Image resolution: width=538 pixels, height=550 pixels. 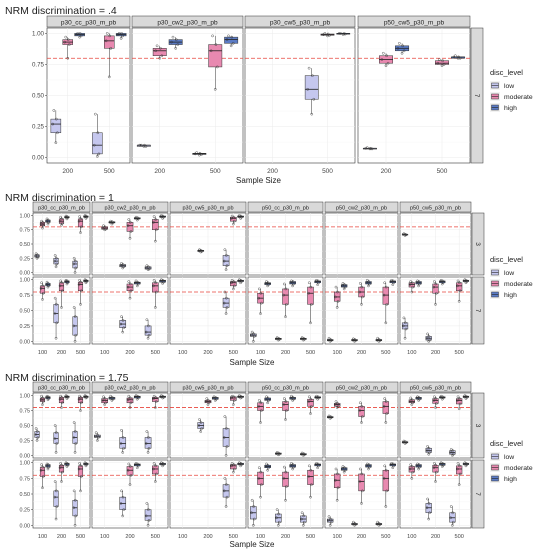 What do you see at coordinates (411, 537) in the screenshot?
I see `x-tick-label: 100` at bounding box center [411, 537].